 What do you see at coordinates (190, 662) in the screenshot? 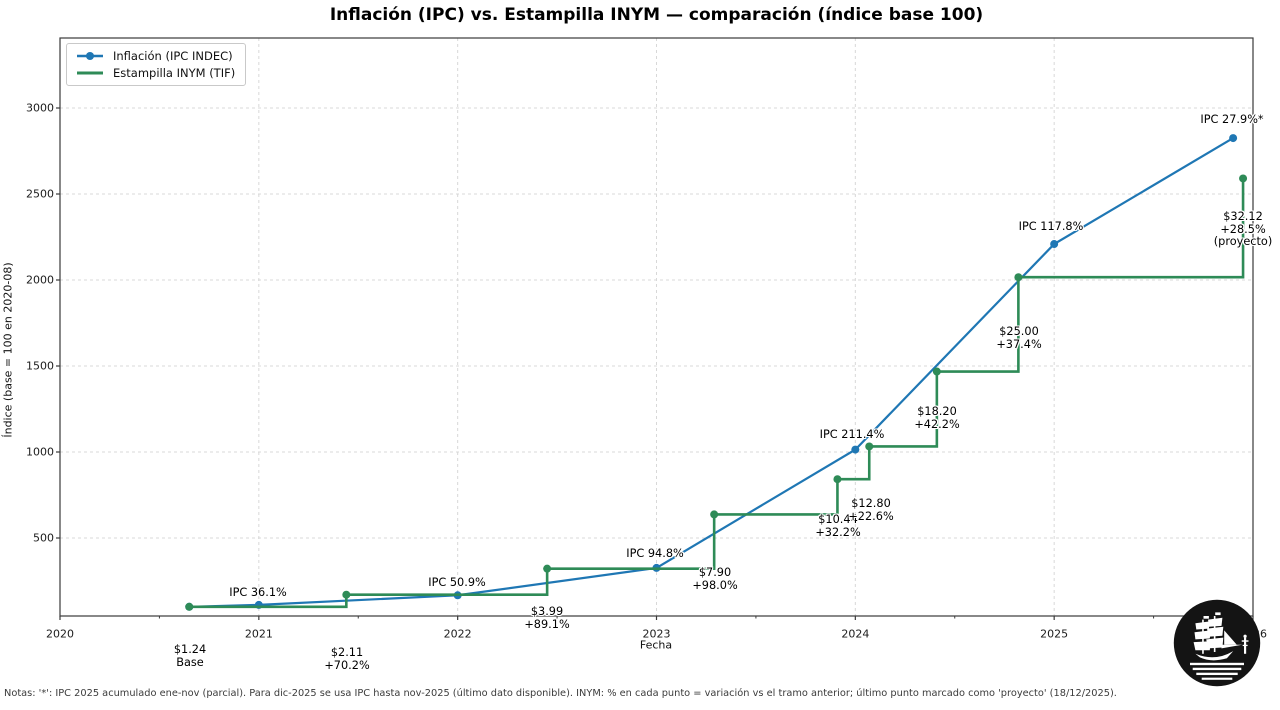
I see `inym-annotation: Base` at bounding box center [190, 662].